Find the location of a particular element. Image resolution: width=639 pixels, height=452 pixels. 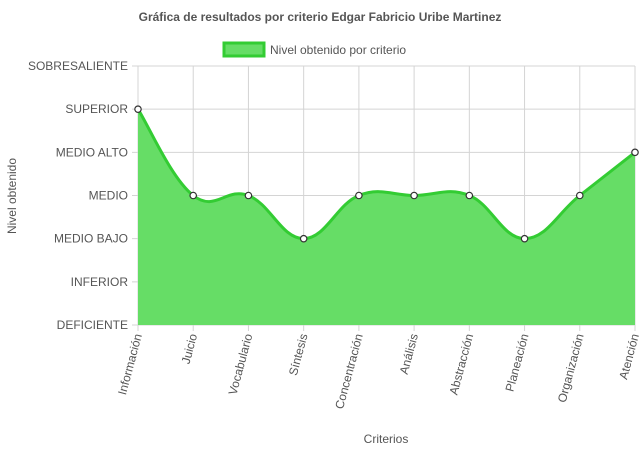

x-tick-label: Información is located at coordinates (130, 364).